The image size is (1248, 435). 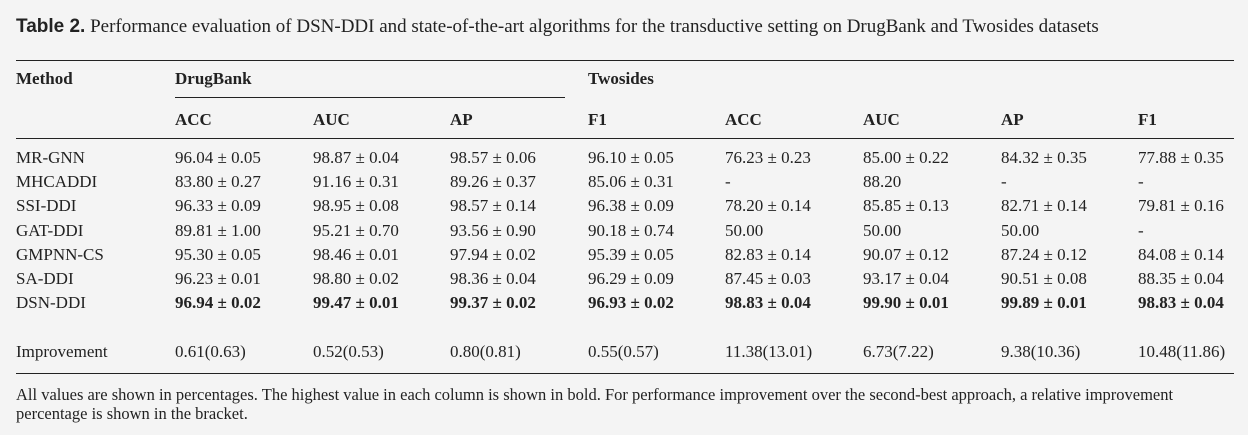 What do you see at coordinates (1044, 157) in the screenshot?
I see `cell: 84.32 ± 0.35` at bounding box center [1044, 157].